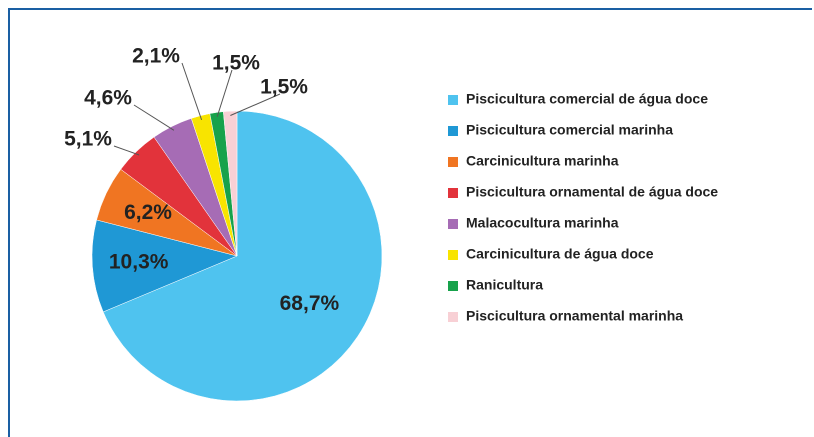  I want to click on data-label: 10,3%, so click(139, 262).